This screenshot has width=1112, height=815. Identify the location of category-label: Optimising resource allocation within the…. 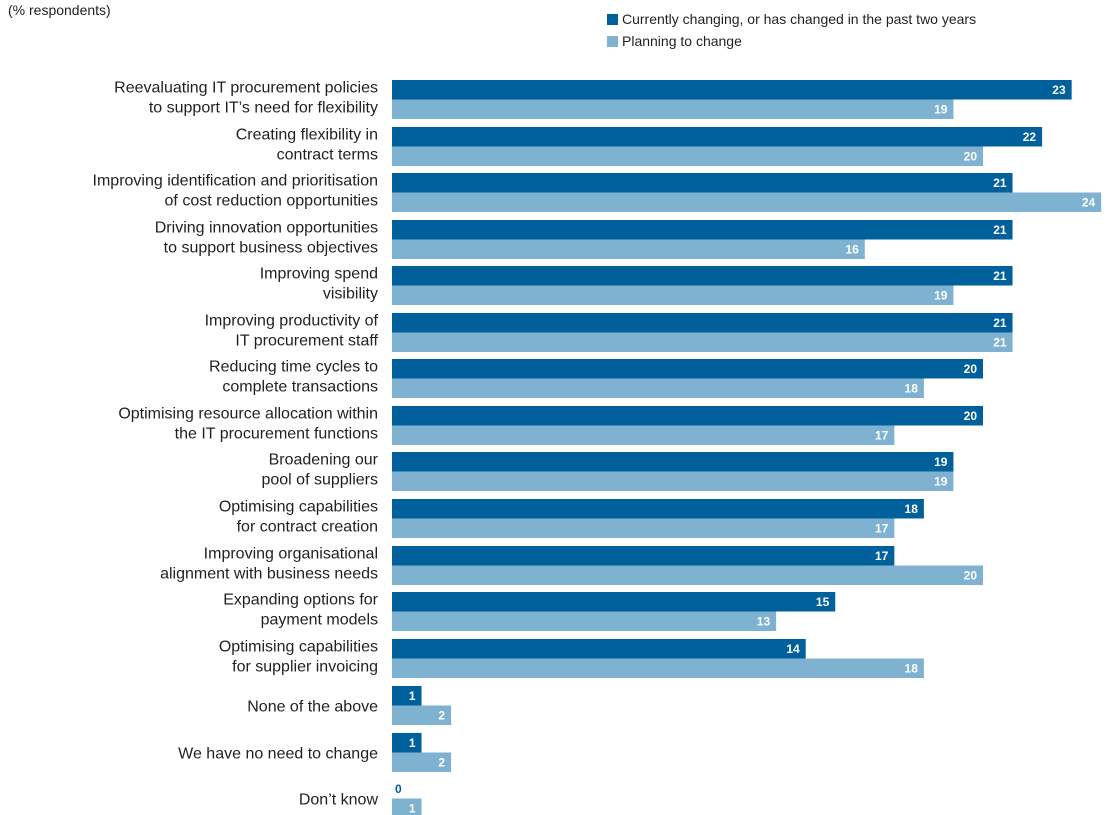
(248, 424).